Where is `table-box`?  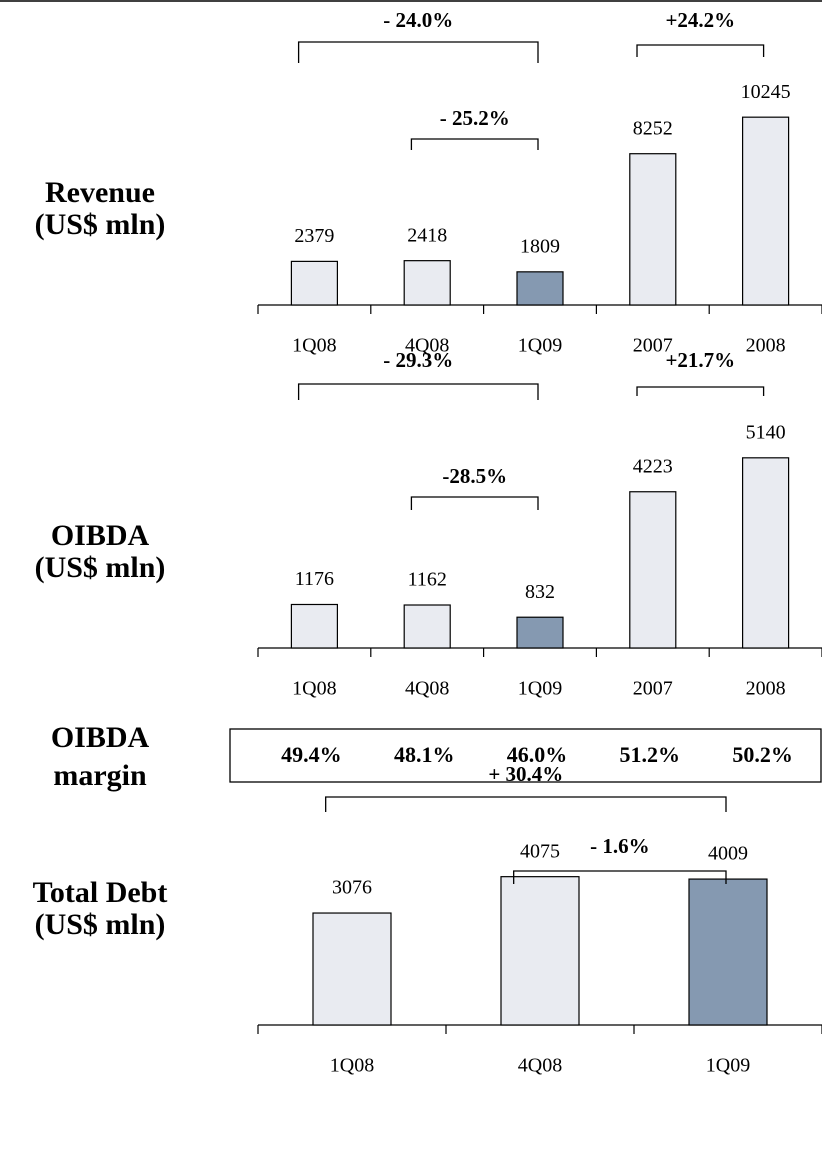 table-box is located at coordinates (525, 755).